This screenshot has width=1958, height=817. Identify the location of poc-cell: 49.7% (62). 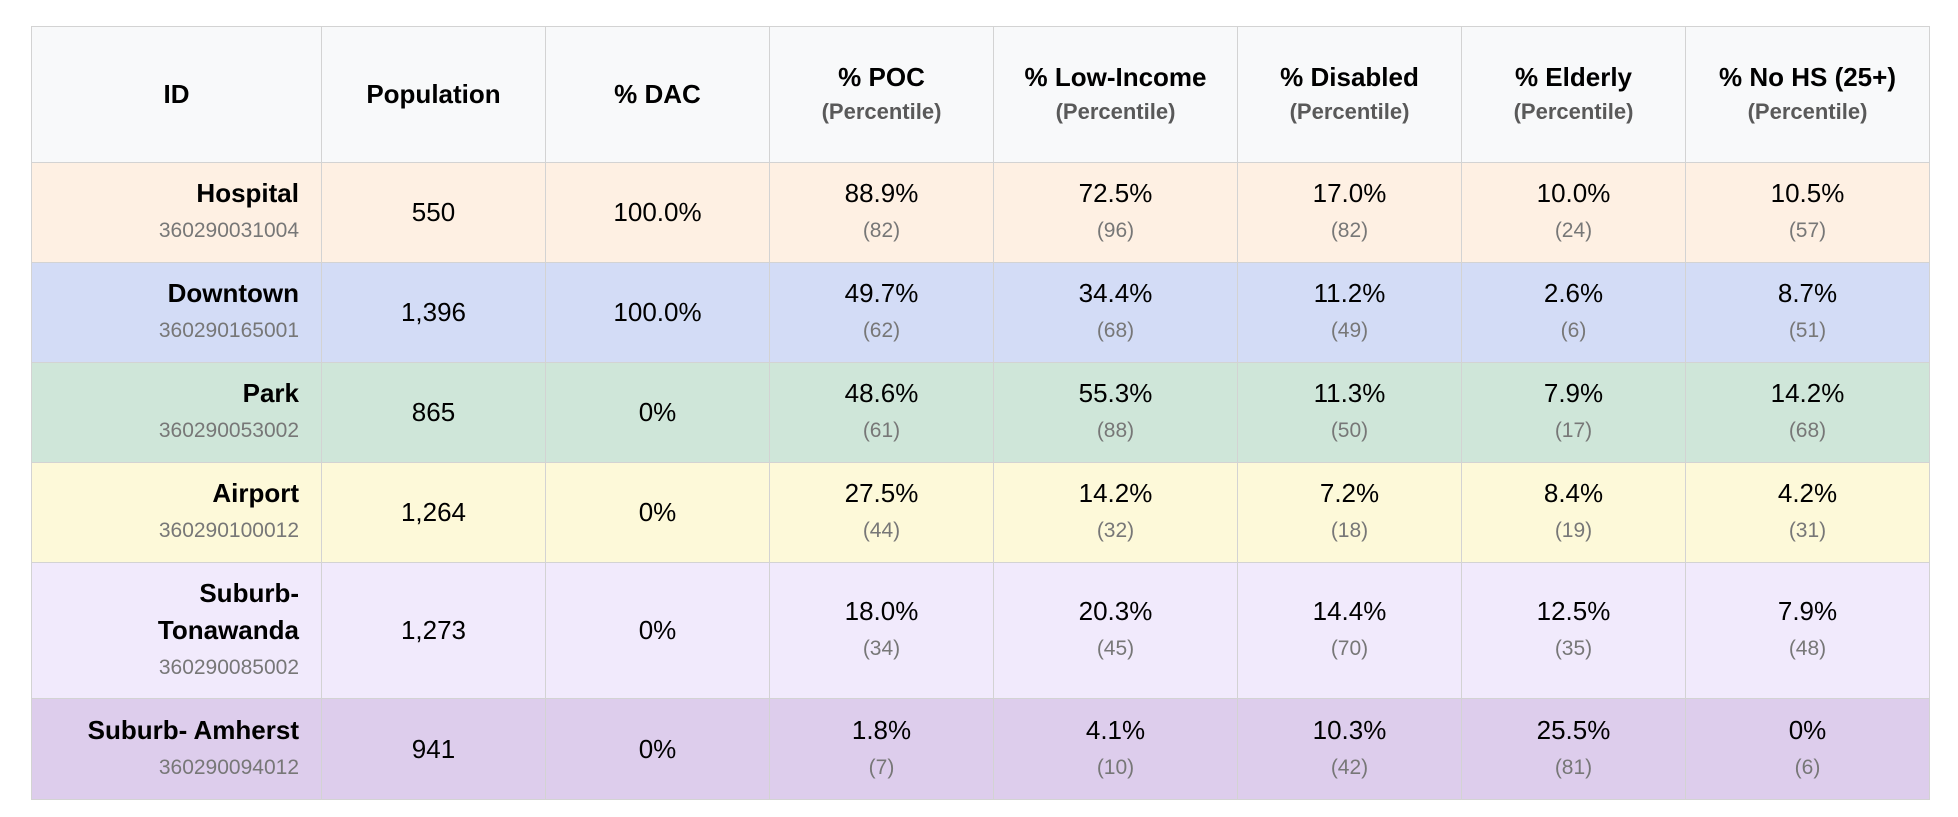
(881, 312).